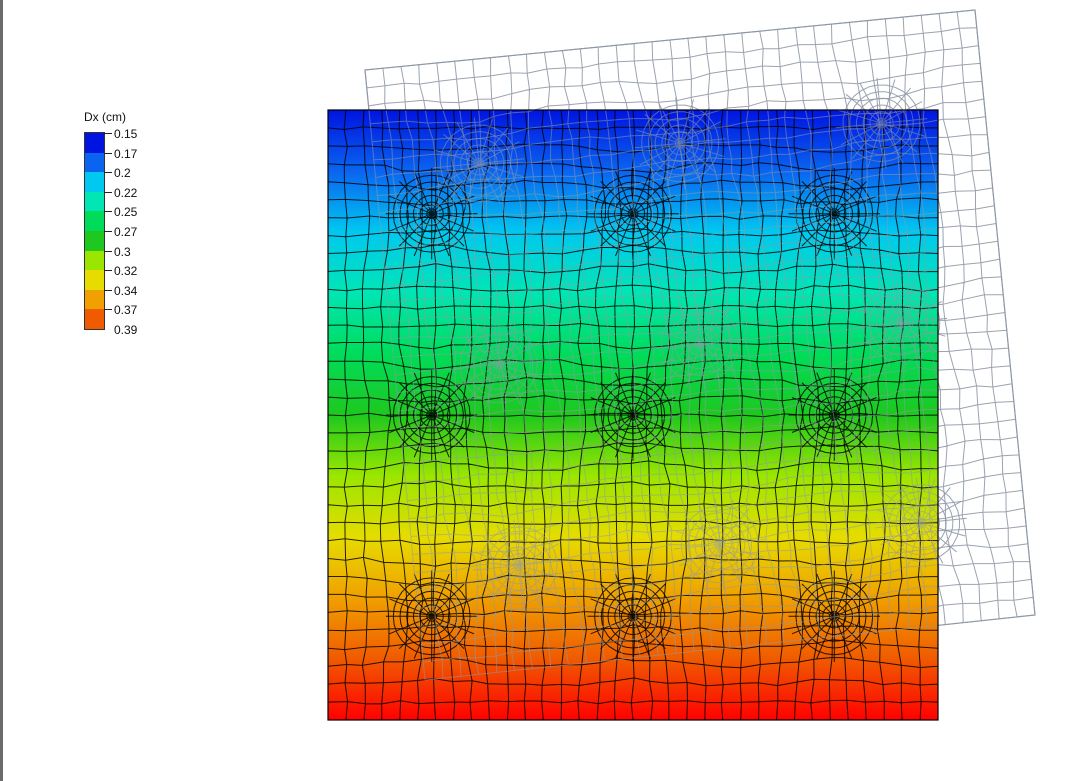  I want to click on legend-label: 0.32, so click(126, 271).